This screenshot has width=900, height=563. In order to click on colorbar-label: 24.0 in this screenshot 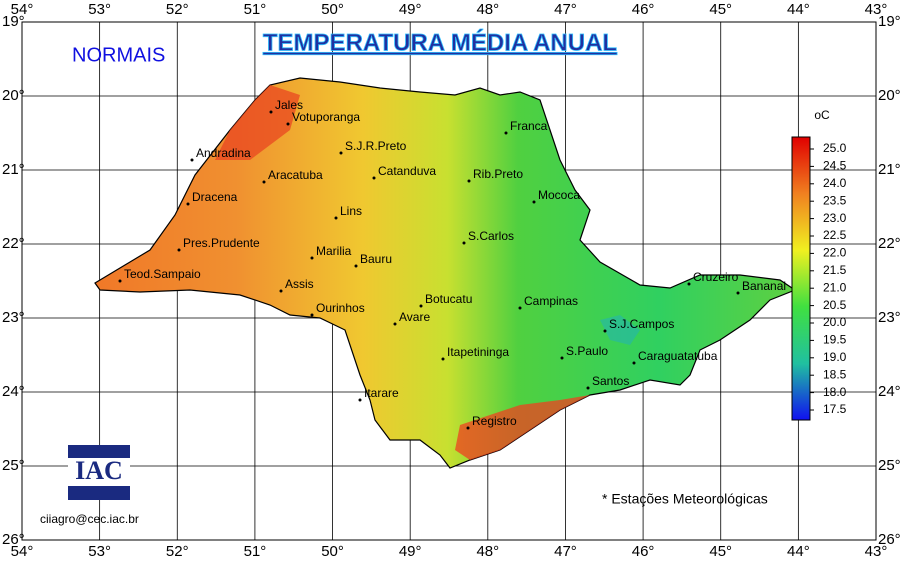, I will do `click(835, 183)`.